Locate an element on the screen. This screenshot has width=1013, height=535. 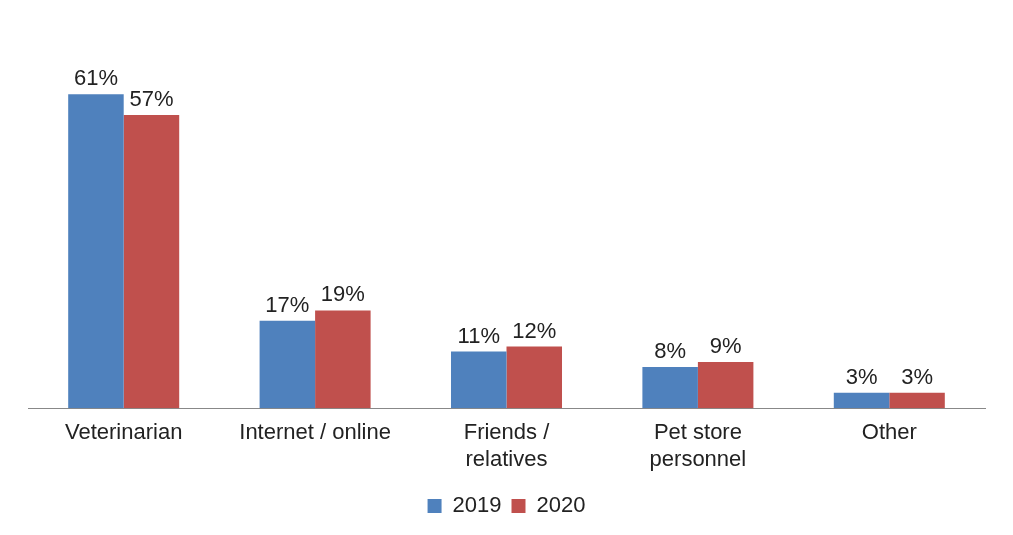
data-label: 19% is located at coordinates (342, 294).